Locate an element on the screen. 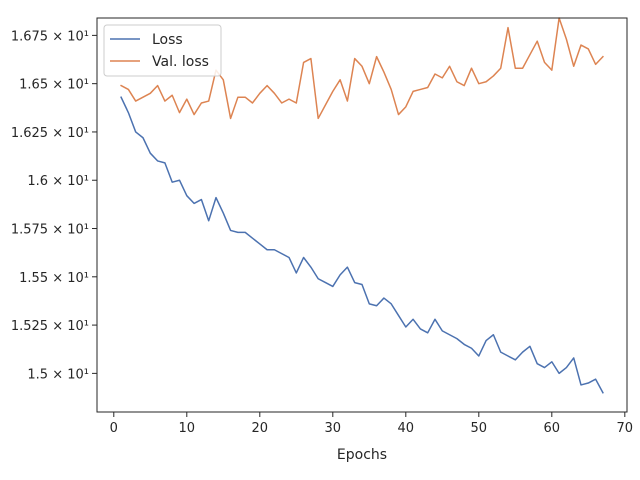 This screenshot has width=640, height=480. y-tick-label: 1.525 × 10¹ is located at coordinates (50, 326).